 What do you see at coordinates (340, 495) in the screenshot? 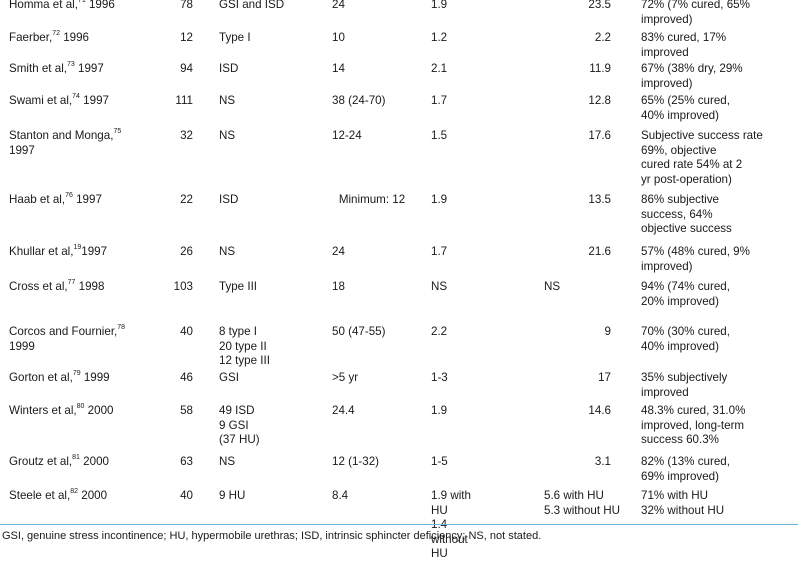
I see `followup-cell: 8.4` at bounding box center [340, 495].